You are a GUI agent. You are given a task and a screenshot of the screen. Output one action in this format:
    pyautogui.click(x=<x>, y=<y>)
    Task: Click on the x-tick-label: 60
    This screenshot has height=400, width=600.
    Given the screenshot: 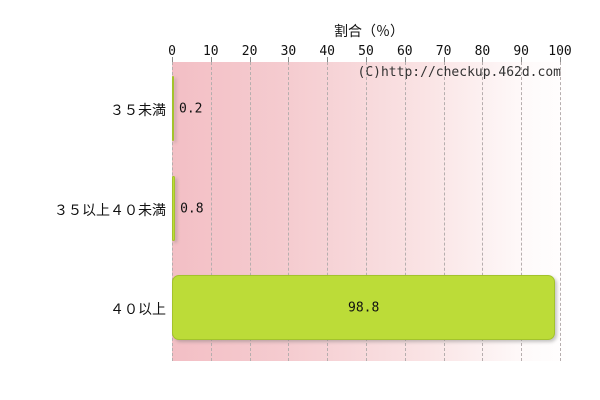 What is the action you would take?
    pyautogui.click(x=404, y=51)
    